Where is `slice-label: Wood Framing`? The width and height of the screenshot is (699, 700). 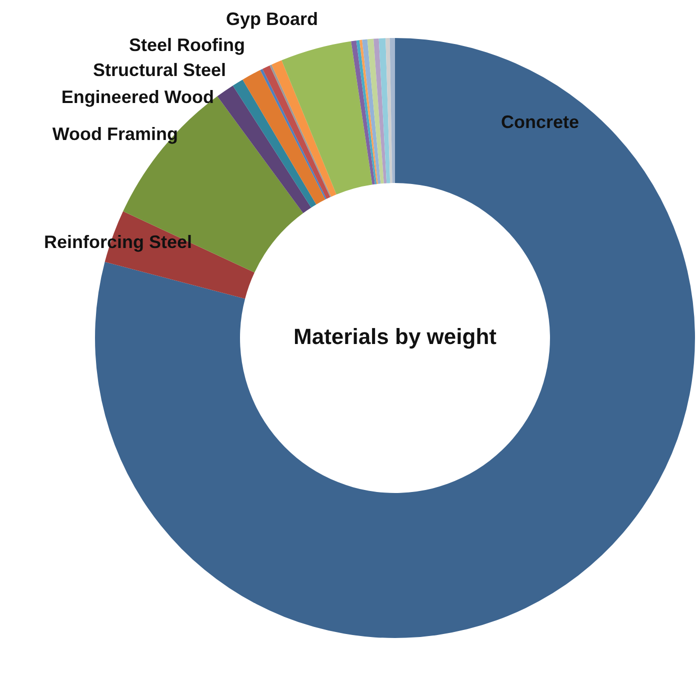
slice-label: Wood Framing is located at coordinates (115, 134).